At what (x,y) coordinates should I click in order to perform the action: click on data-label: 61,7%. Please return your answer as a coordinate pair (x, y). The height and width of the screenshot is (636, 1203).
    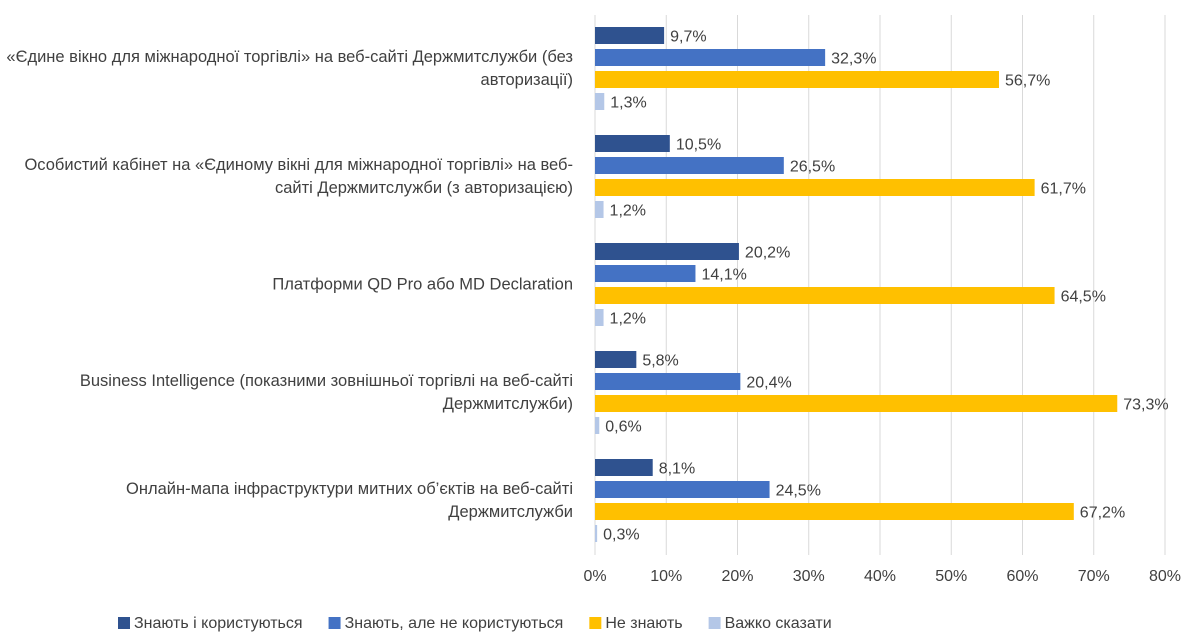
    Looking at the image, I should click on (1063, 189).